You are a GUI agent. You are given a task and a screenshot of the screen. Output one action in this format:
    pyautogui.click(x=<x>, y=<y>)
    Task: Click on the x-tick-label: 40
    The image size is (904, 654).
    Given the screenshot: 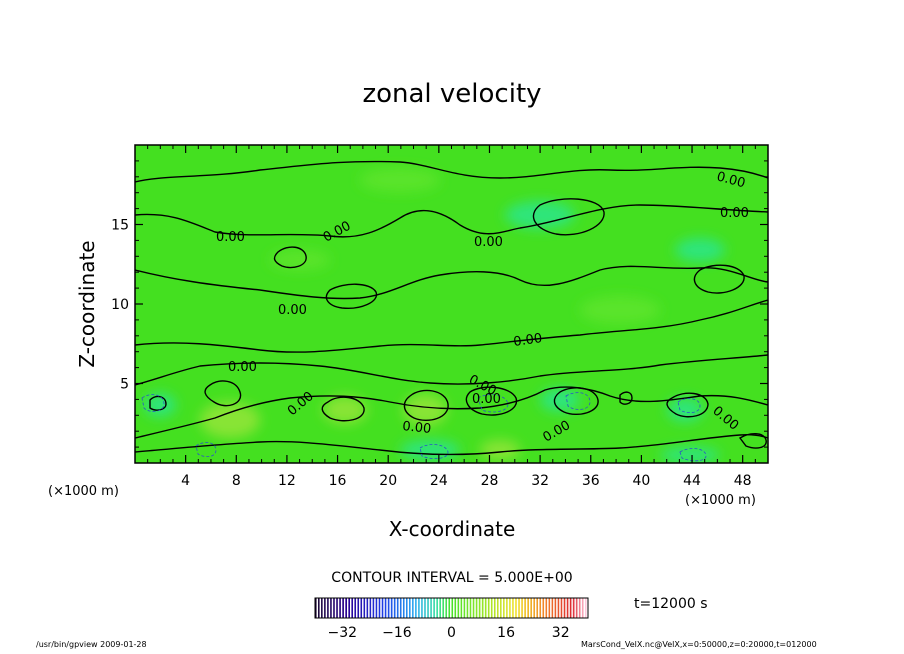 What is the action you would take?
    pyautogui.click(x=641, y=481)
    